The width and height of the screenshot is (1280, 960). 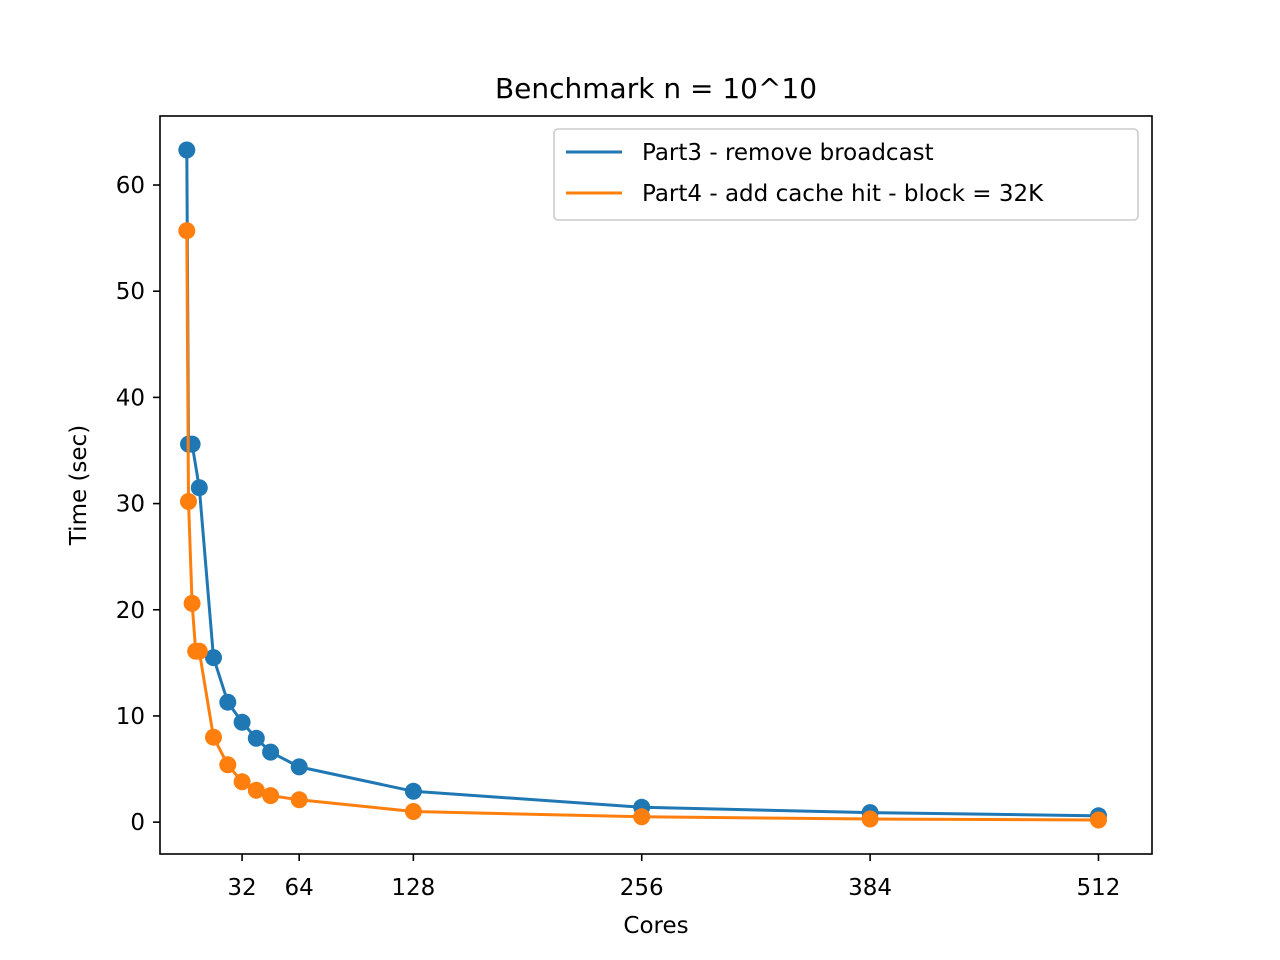 I want to click on y-tick-label: 60, so click(x=130, y=186).